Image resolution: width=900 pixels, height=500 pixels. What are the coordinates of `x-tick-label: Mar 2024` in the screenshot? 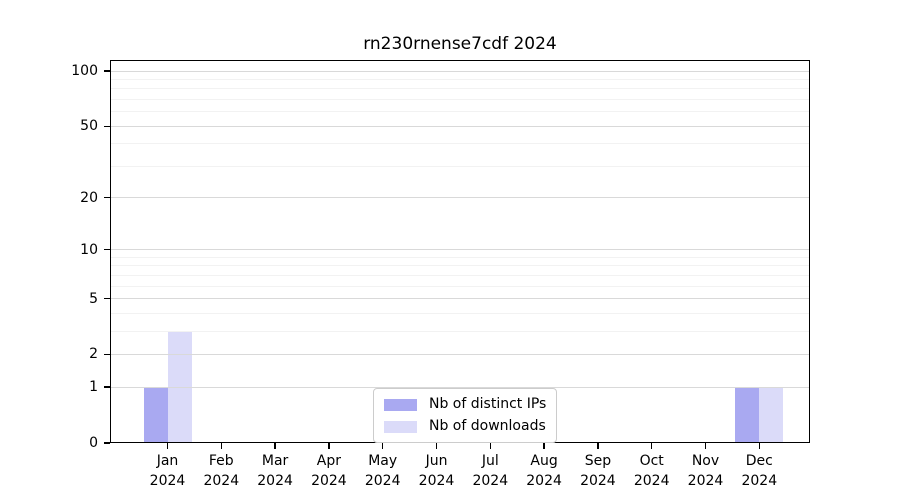 It's located at (275, 471).